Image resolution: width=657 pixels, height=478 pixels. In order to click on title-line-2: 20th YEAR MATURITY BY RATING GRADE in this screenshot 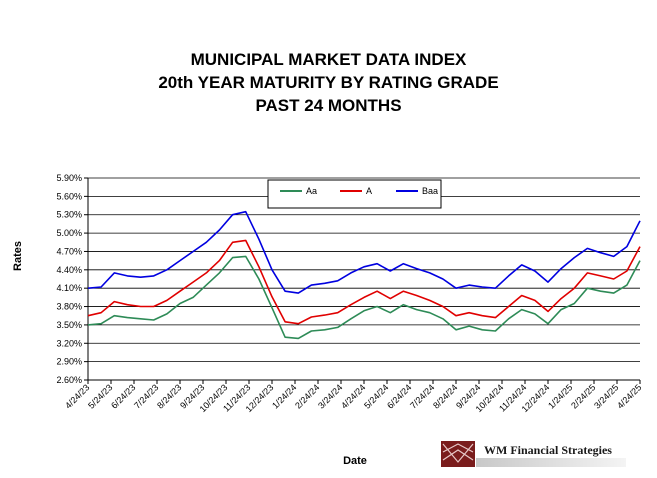, I will do `click(328, 82)`.